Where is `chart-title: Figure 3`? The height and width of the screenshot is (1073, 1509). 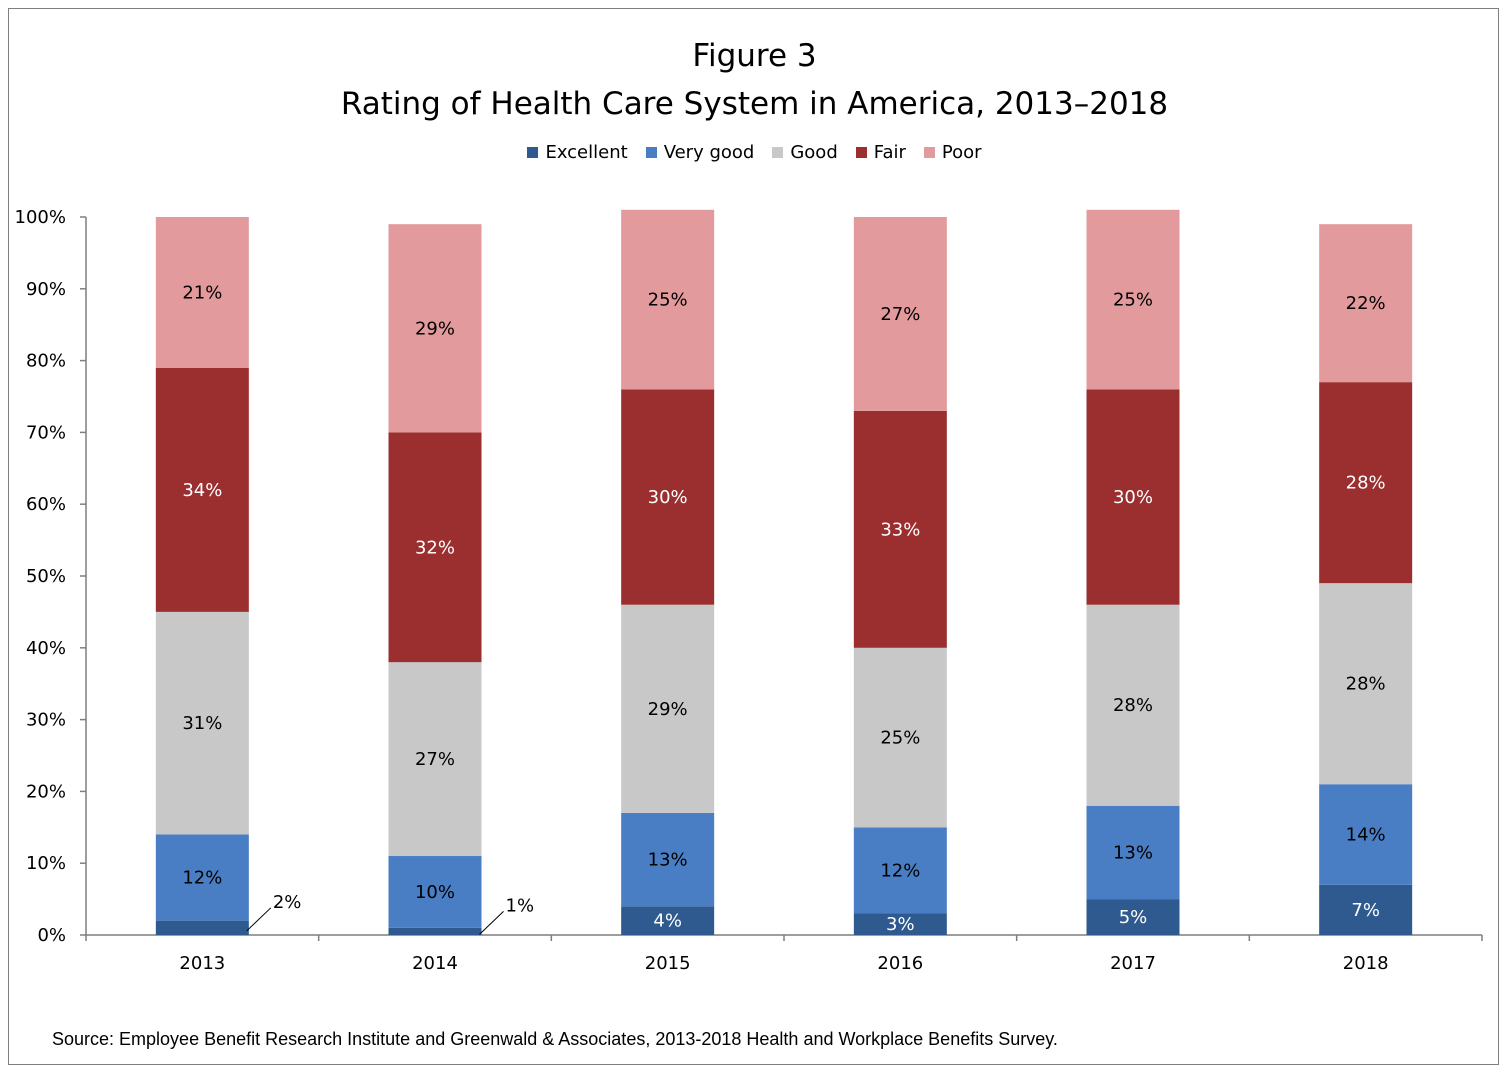 chart-title: Figure 3 is located at coordinates (754, 56).